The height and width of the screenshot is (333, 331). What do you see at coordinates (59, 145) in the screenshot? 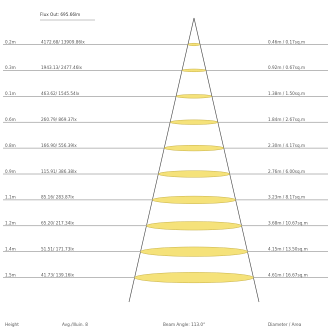
I see `row-illuminance-label: 166.90/ 556.39lx` at bounding box center [59, 145].